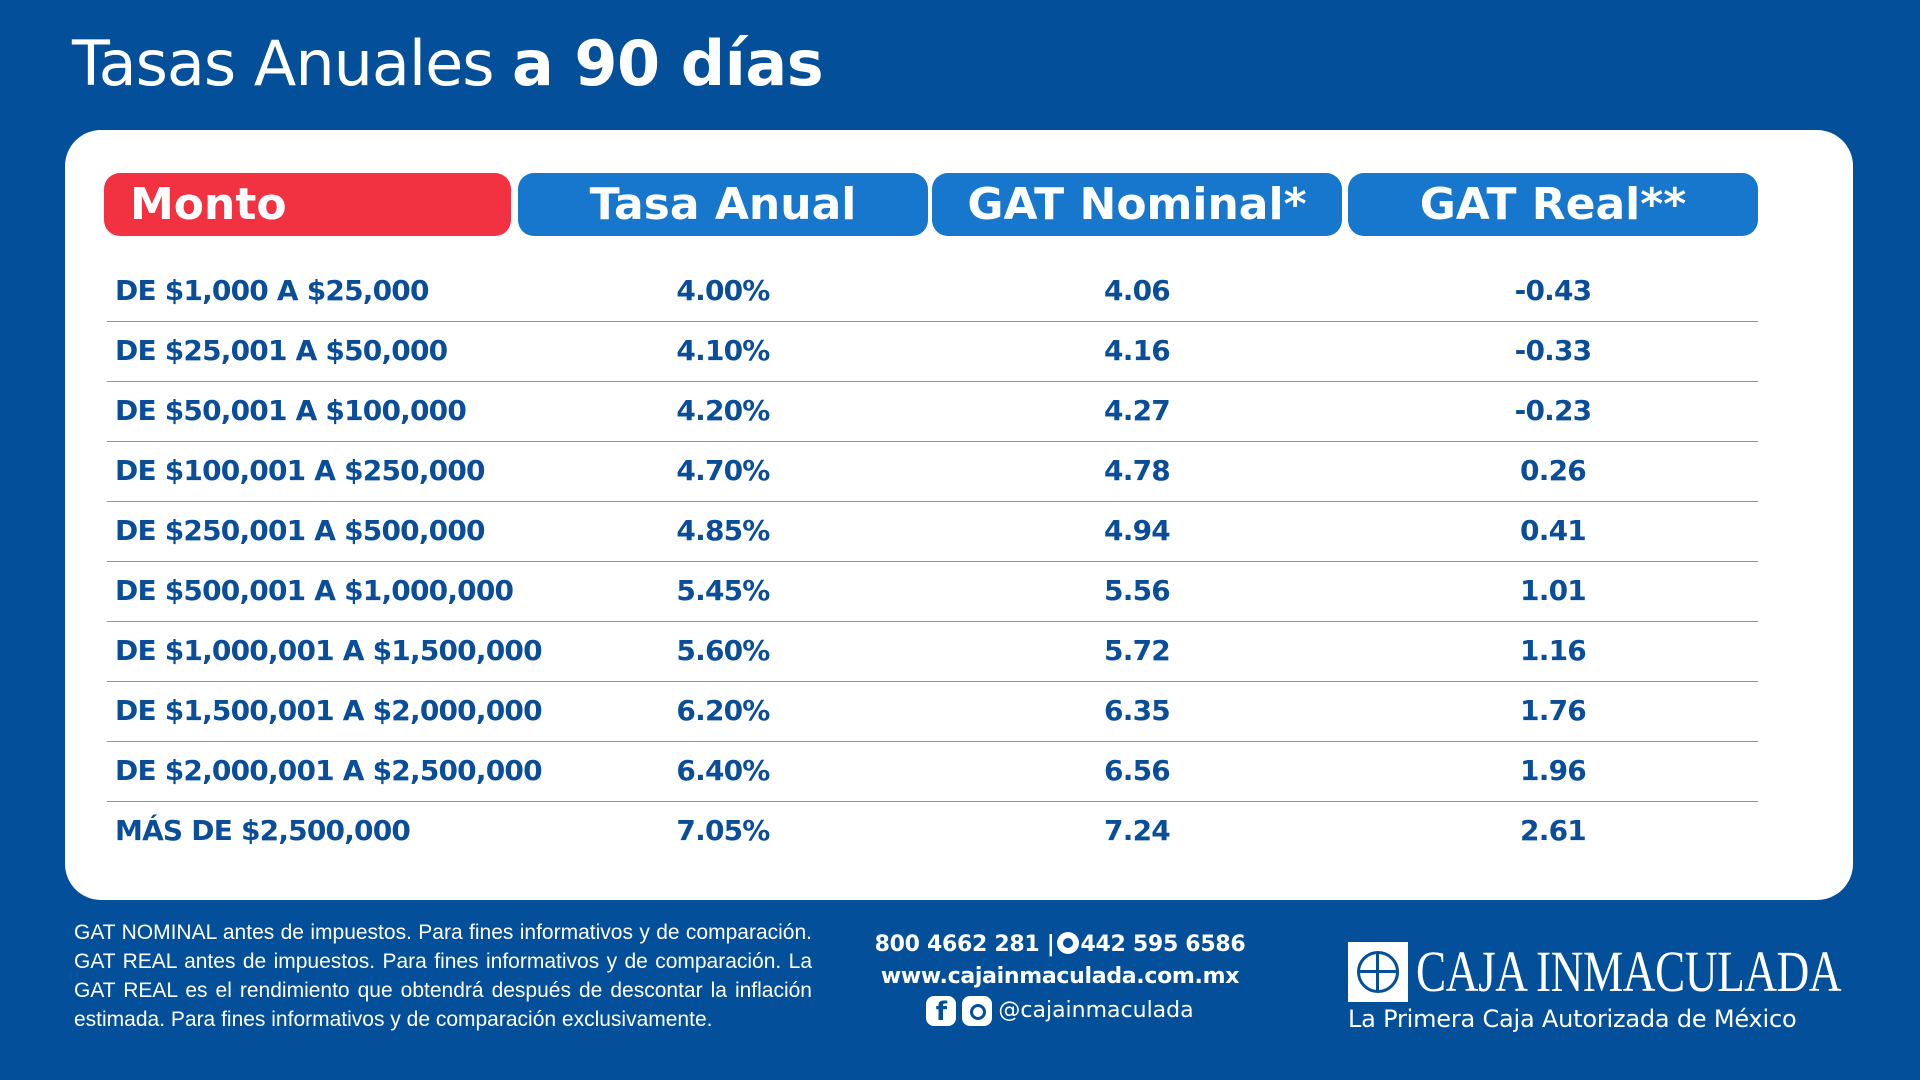 The image size is (1920, 1080). I want to click on cell-gat-real: 2.61, so click(1553, 830).